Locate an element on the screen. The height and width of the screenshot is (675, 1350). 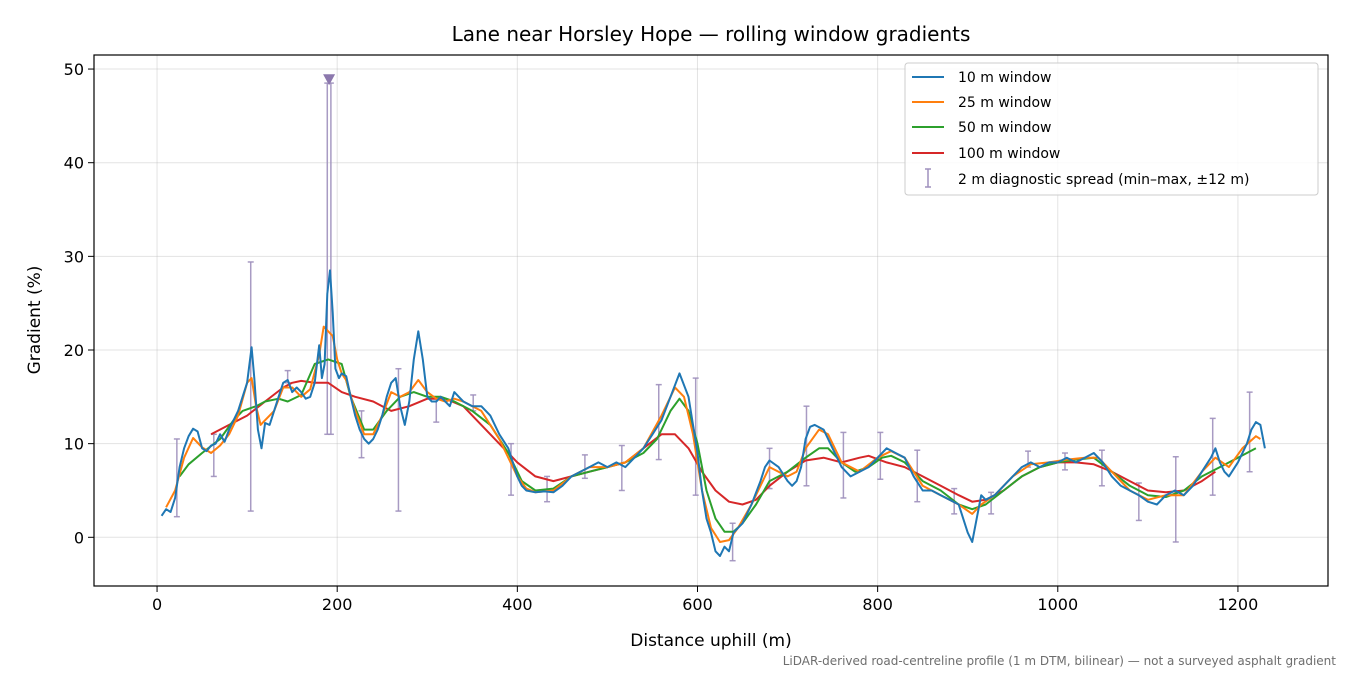
legend-label-100m: 100 m window is located at coordinates (1009, 154).